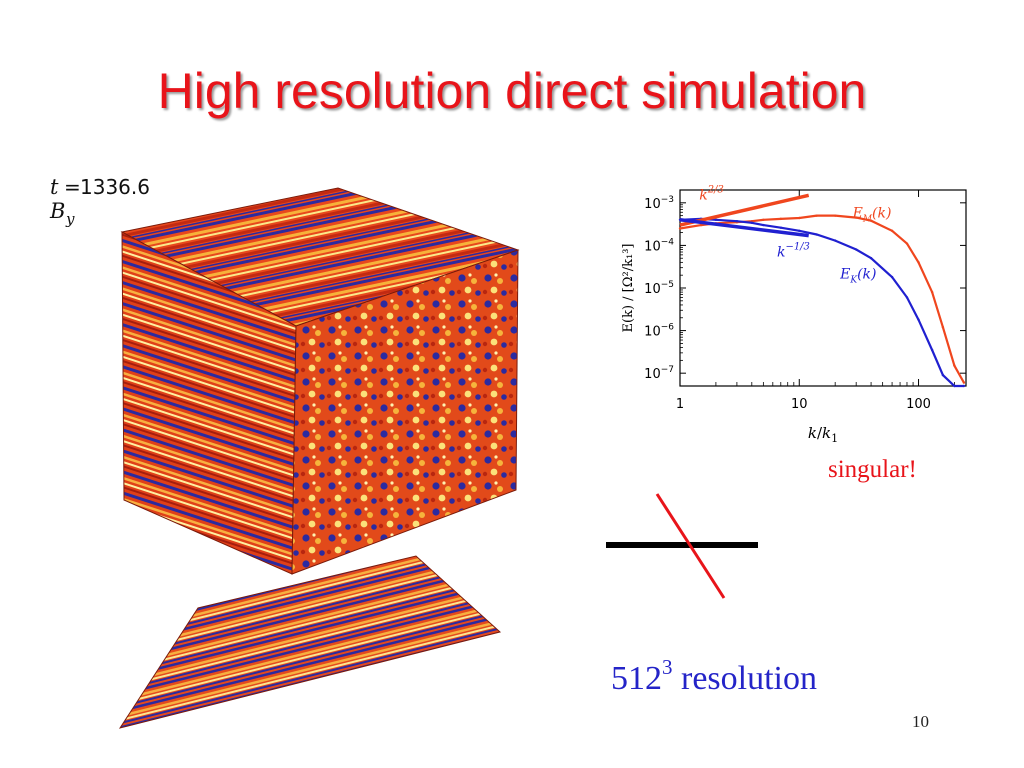  What do you see at coordinates (857, 276) in the screenshot?
I see `legend-ek: EK(k)` at bounding box center [857, 276].